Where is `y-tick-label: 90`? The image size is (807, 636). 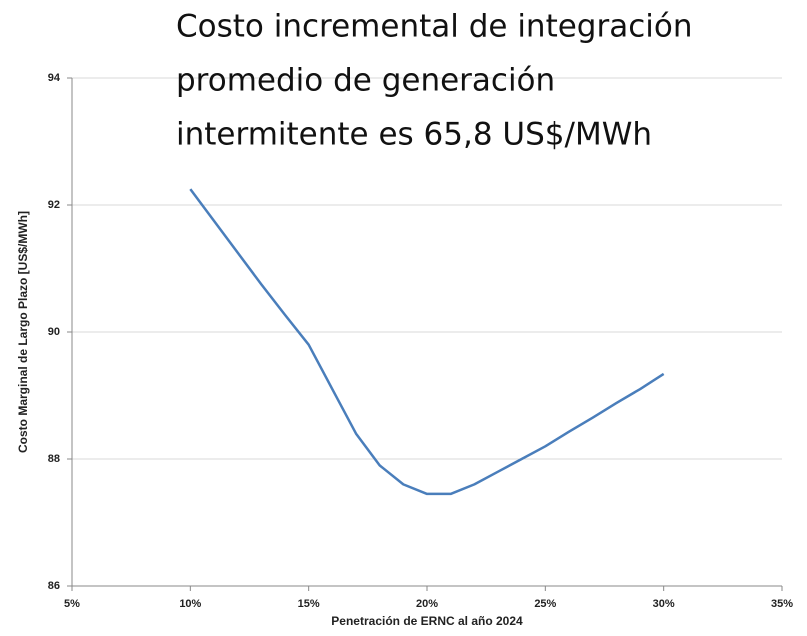
y-tick-label: 90 is located at coordinates (54, 332).